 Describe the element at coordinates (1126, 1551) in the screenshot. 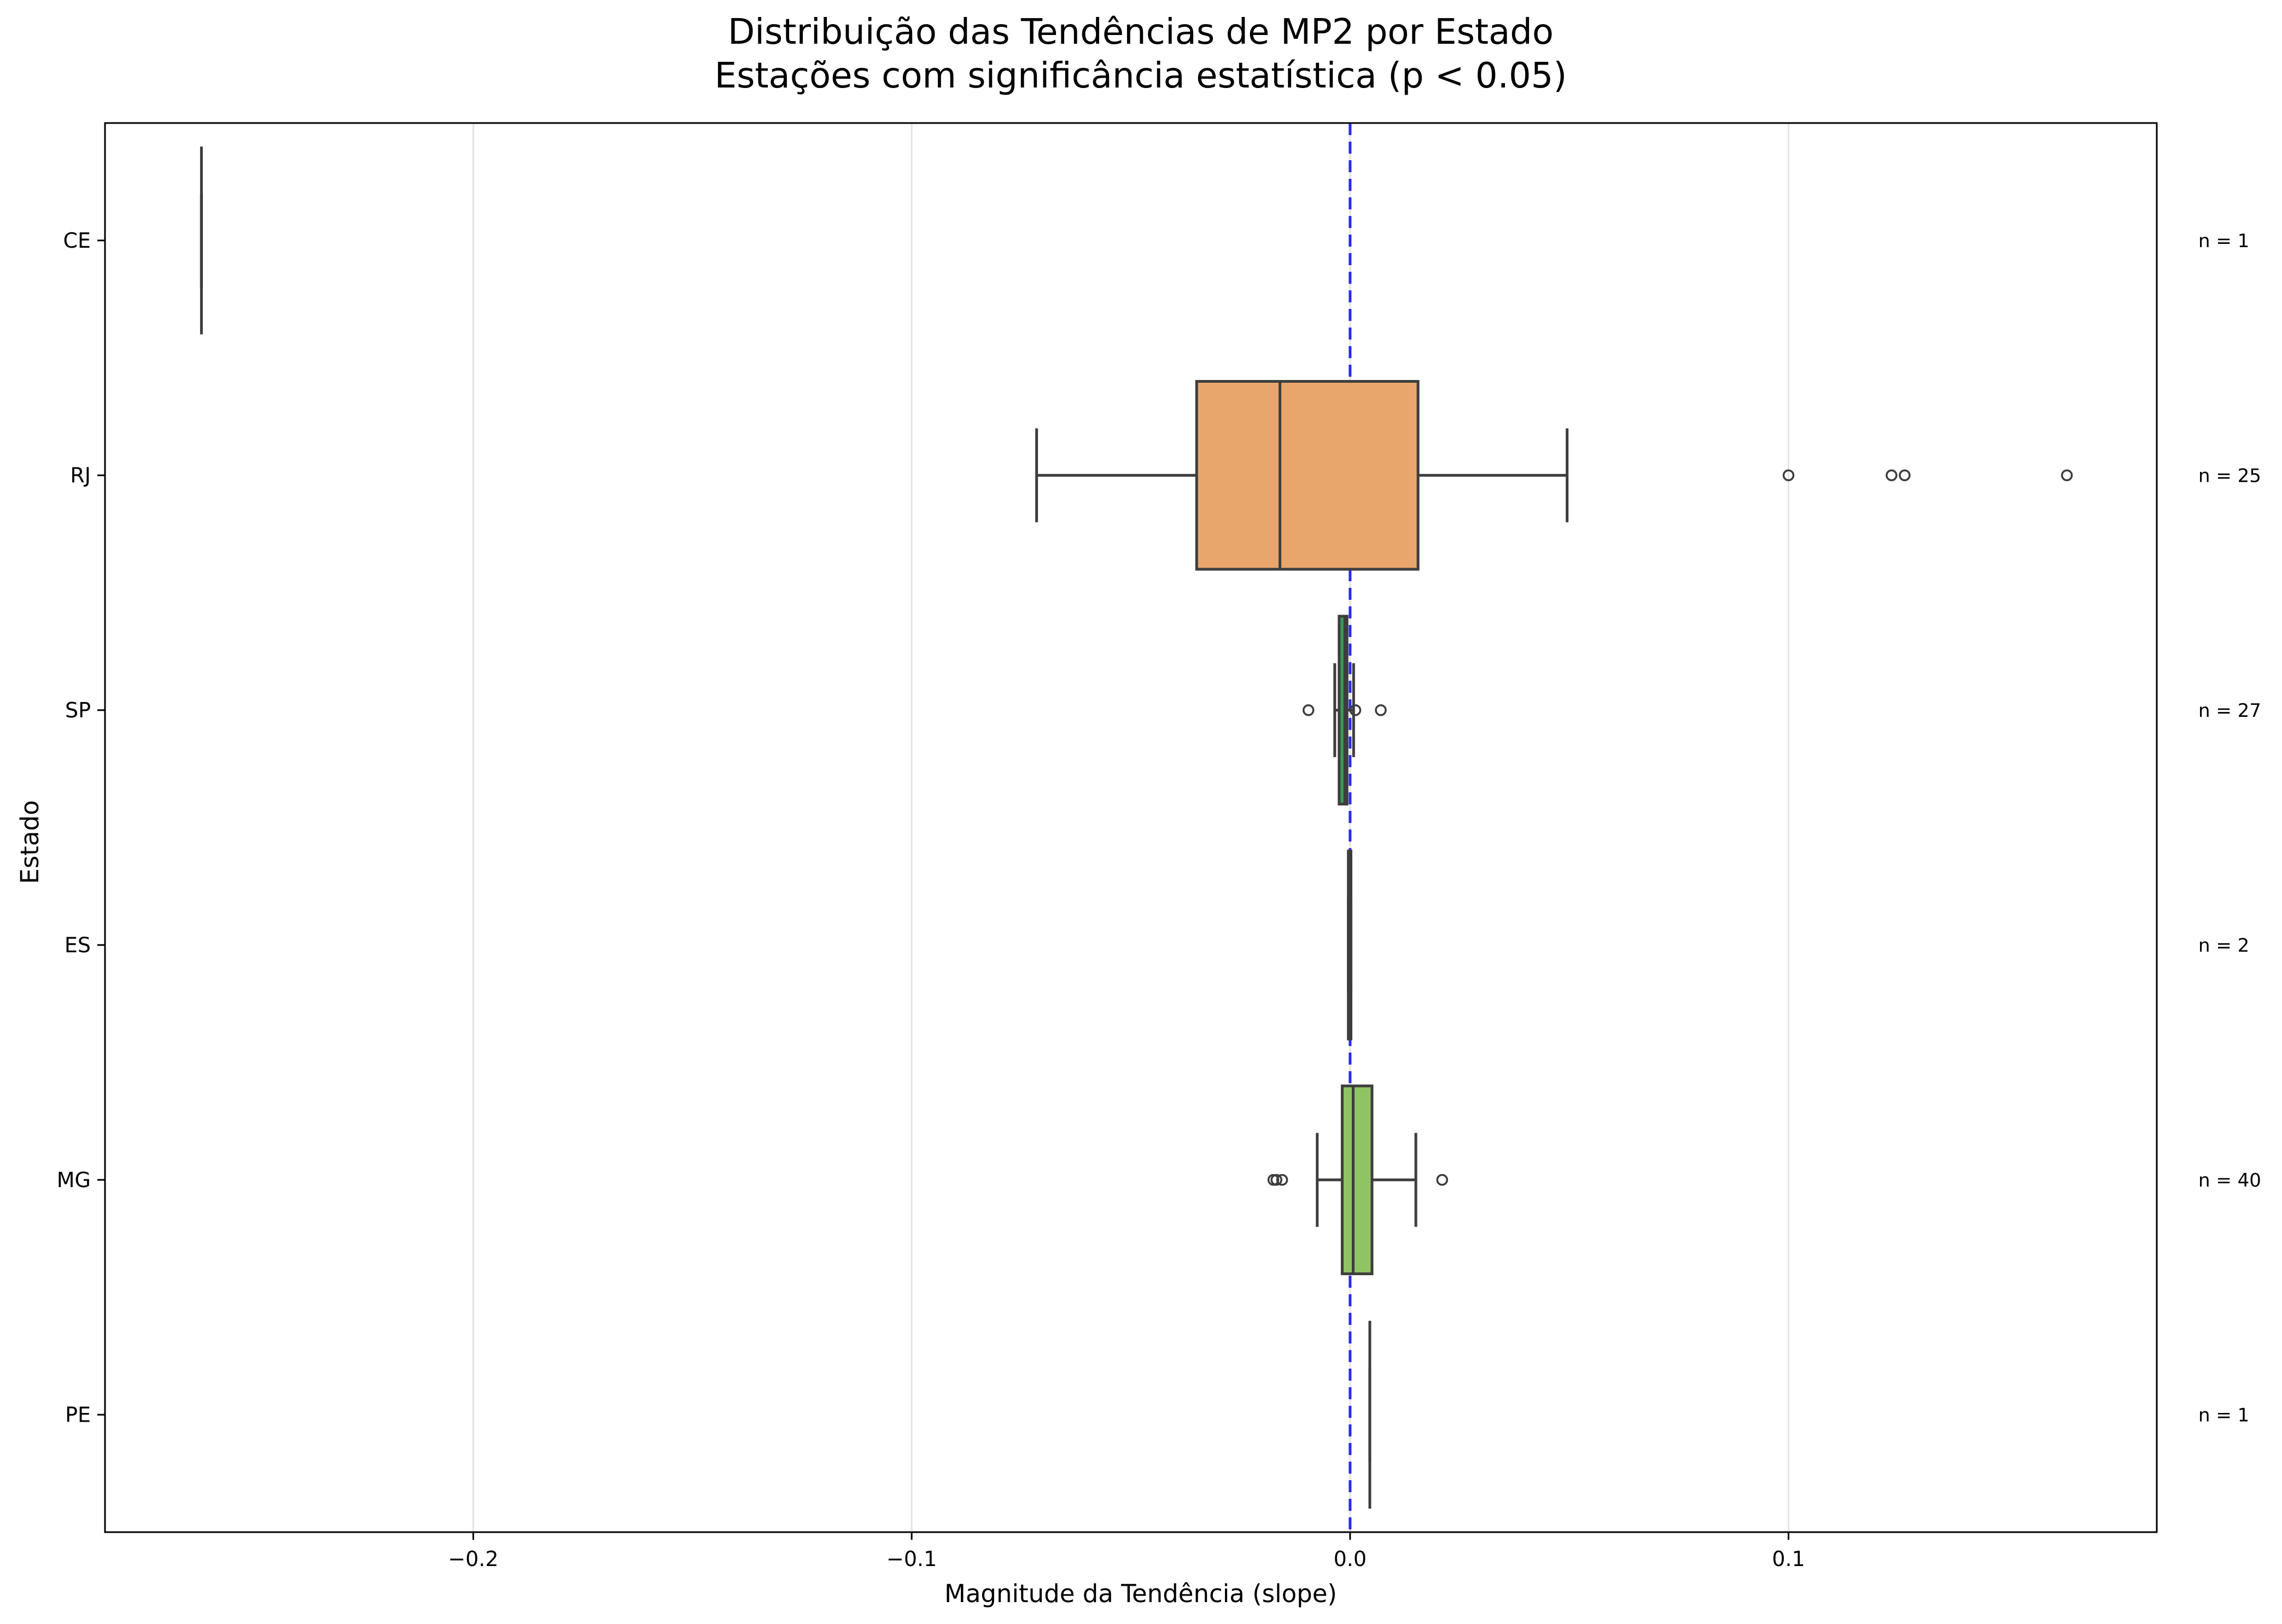

I see `x-axis-ticks: −0.2 −0.1 0.0 0.1` at that location.